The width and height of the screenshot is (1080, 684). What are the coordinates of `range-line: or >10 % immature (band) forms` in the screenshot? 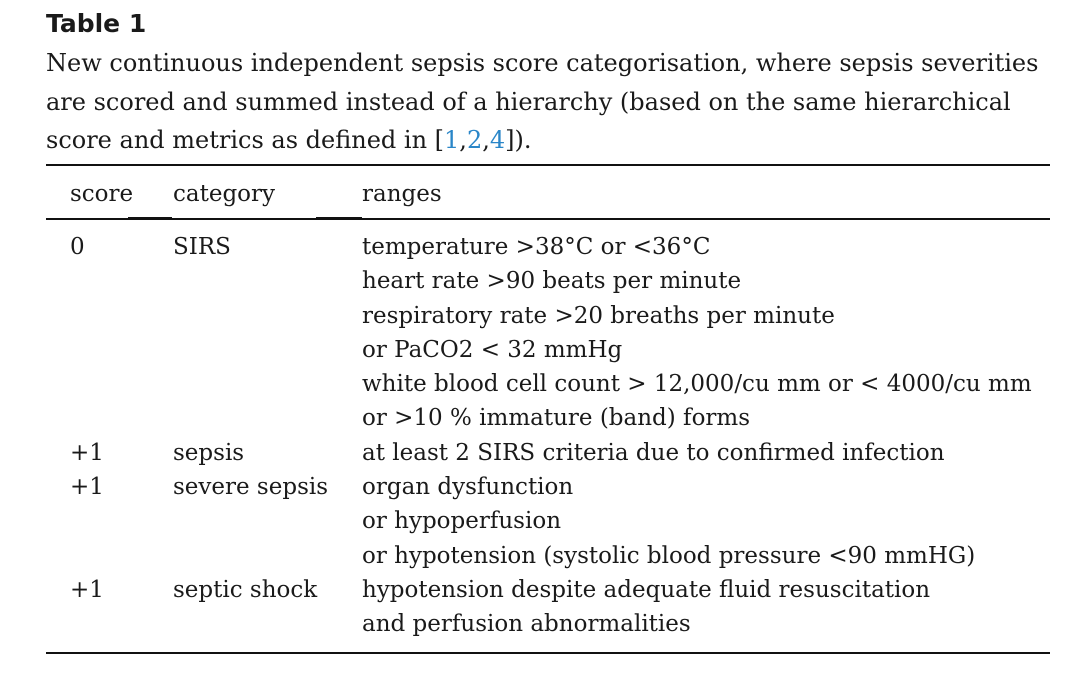 It's located at (556, 418).